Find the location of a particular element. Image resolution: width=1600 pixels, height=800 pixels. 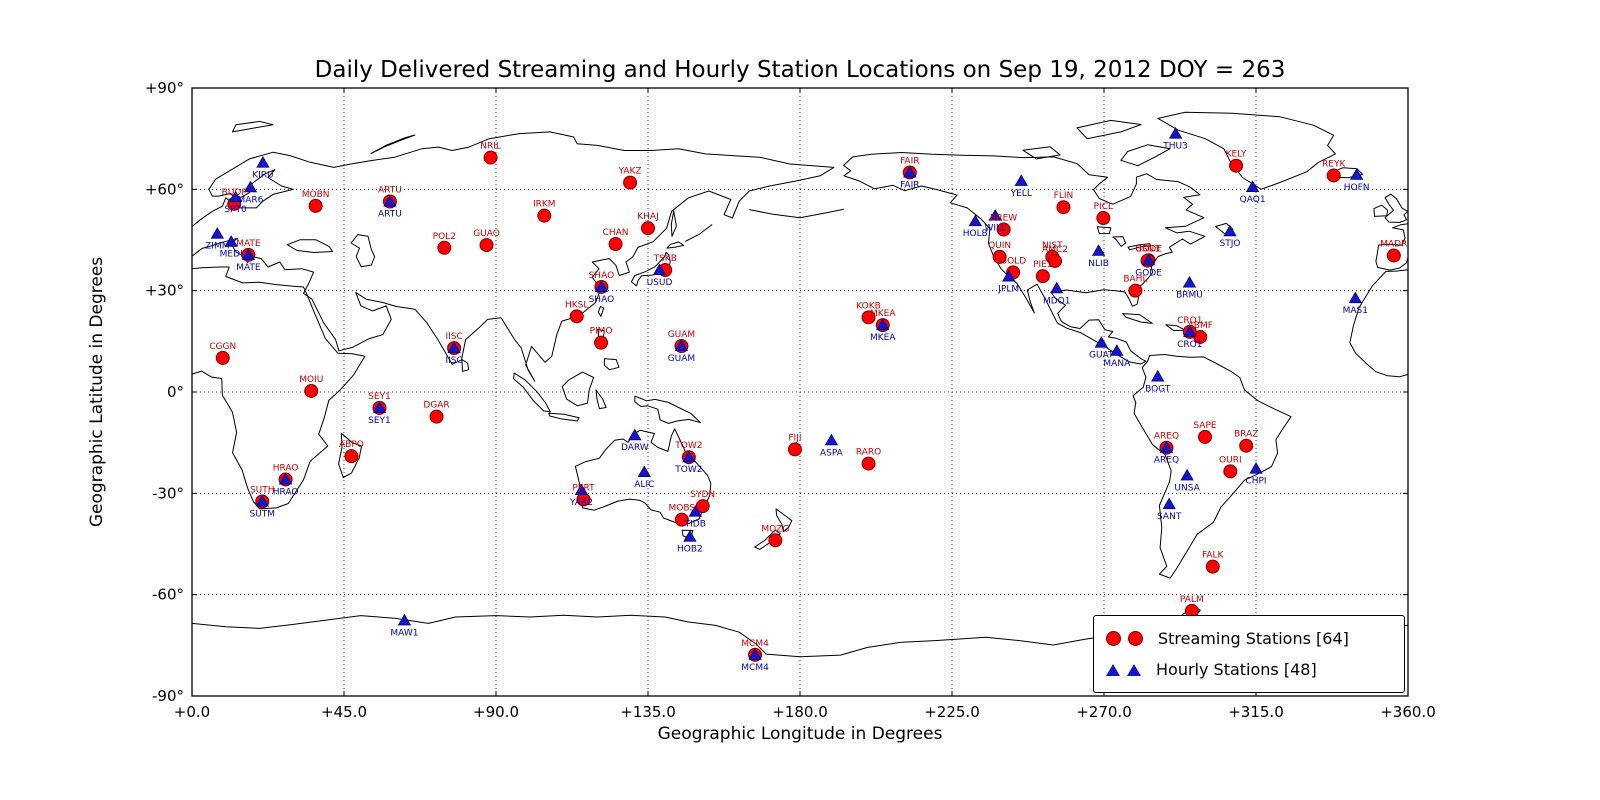

station-marker-circle-FLIN is located at coordinates (1063, 207).